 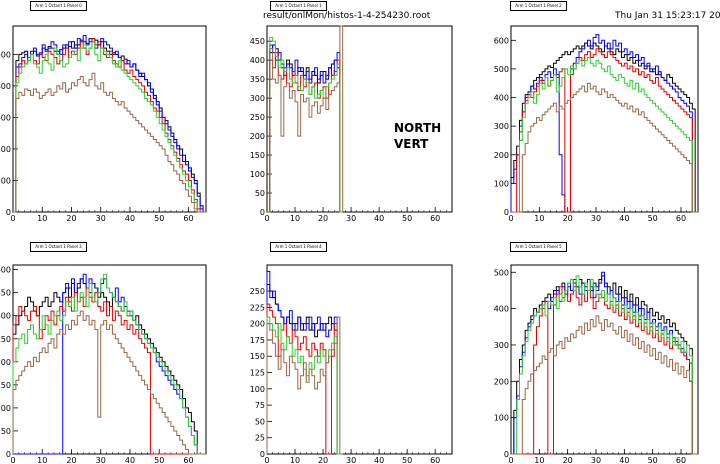 I want to click on plot-title-panel-4: Arm 1 Octant 1 Panel 4, so click(x=298, y=247).